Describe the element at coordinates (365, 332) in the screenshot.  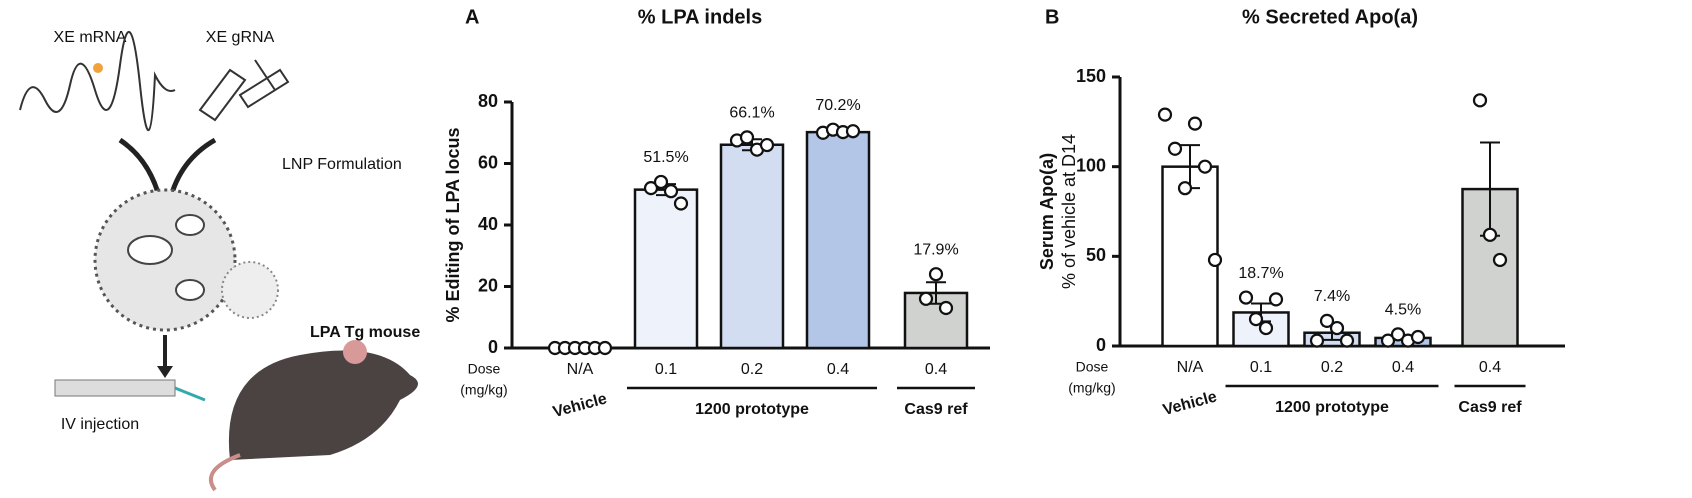
I see `mouse-label: LPA Tg mouse` at that location.